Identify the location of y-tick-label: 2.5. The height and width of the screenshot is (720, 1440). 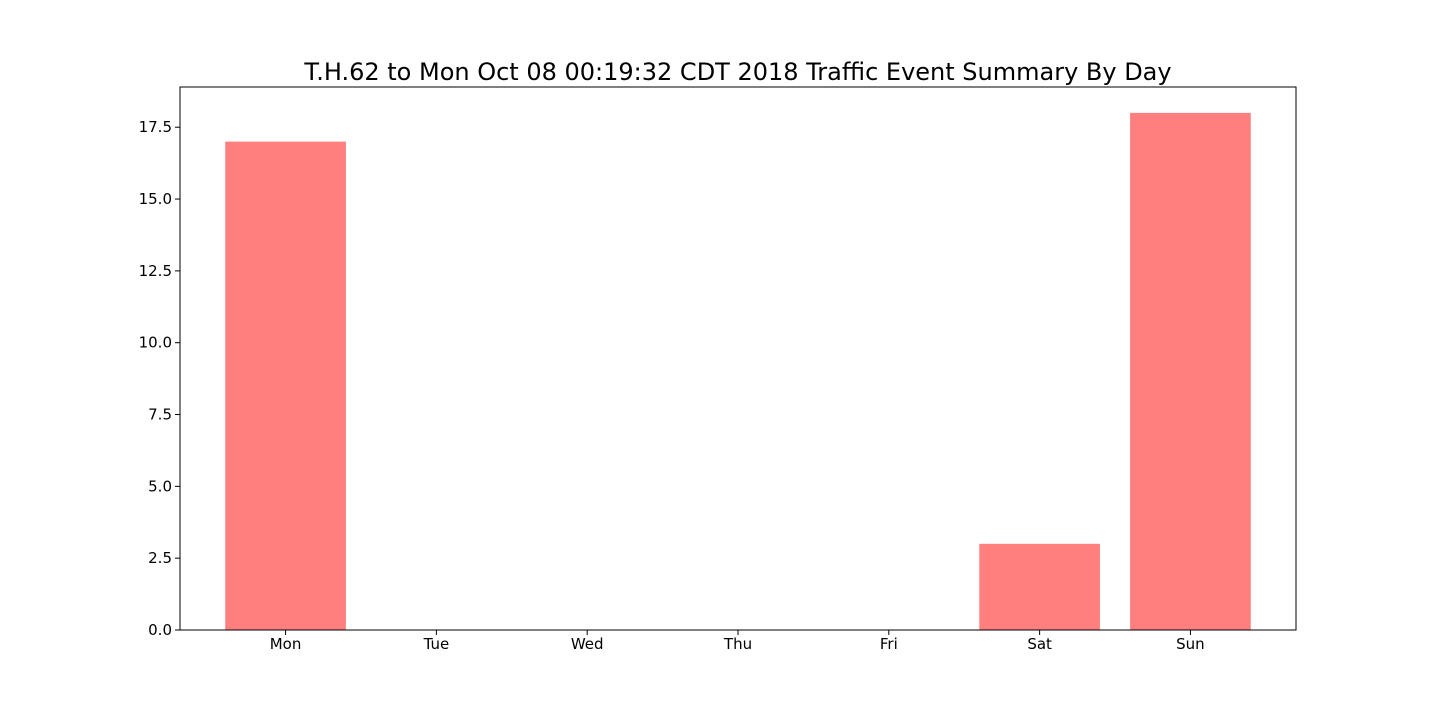
(160, 558).